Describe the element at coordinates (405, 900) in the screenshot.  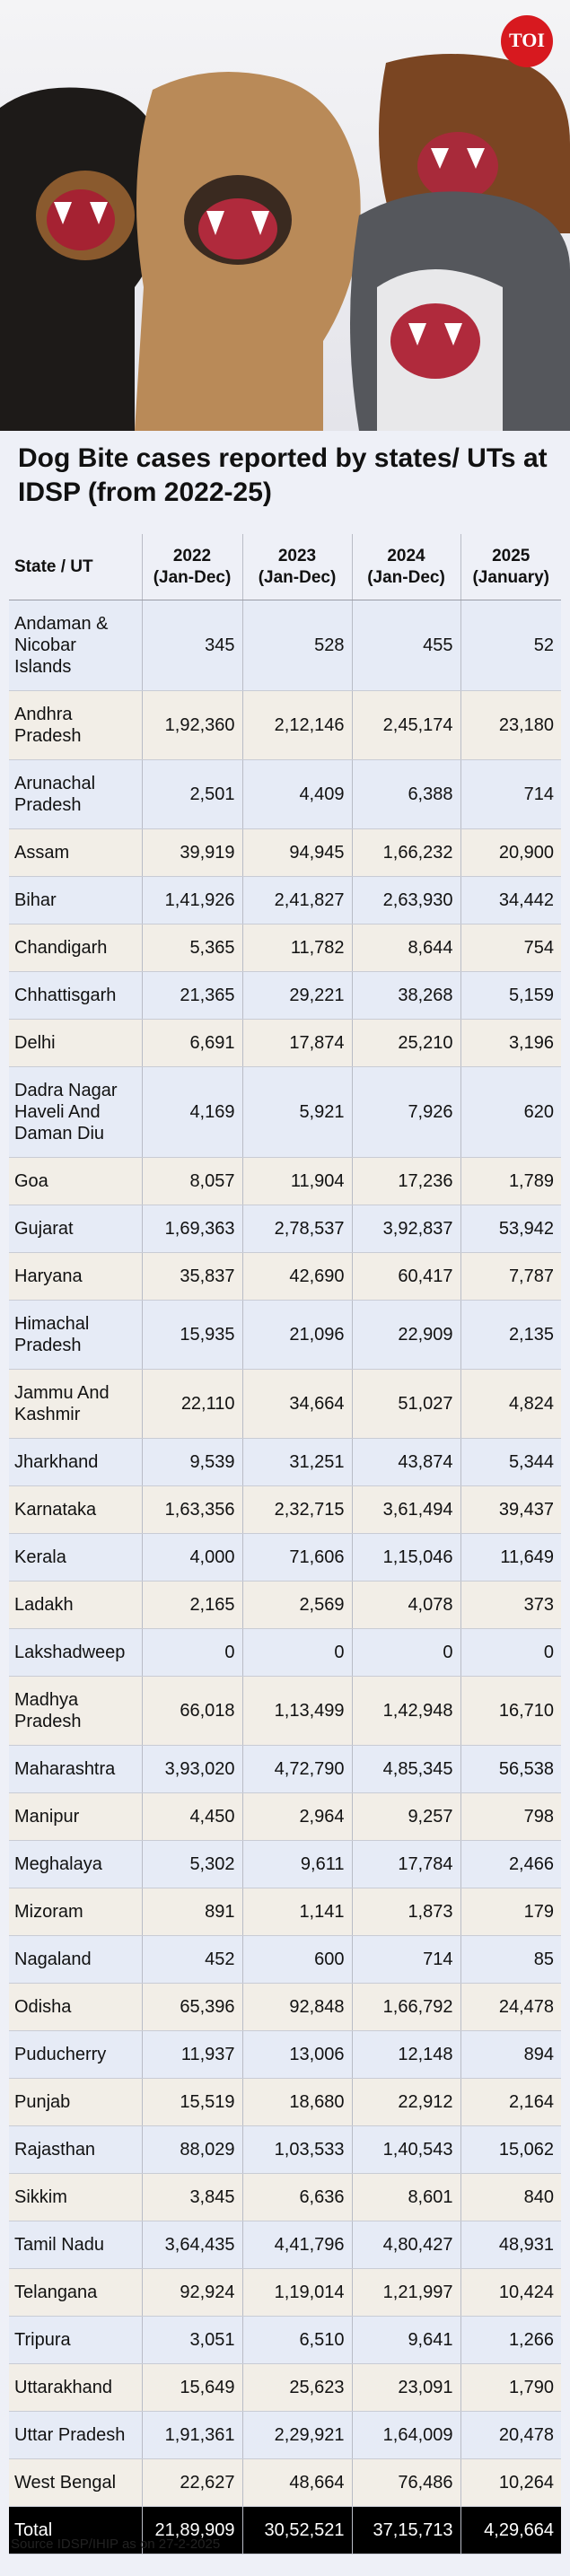
I see `value-cell: 2,63,930` at that location.